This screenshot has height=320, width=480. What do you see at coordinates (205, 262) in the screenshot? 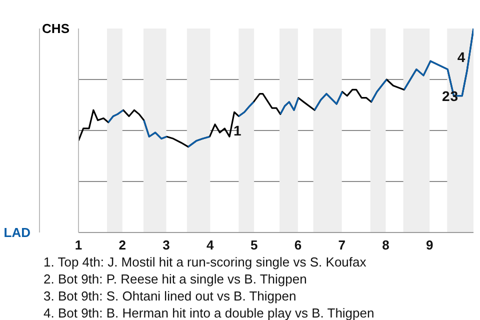
I see `text: 1. Top 4th: J. Mostil hit a run-scoring single vs S. Koufax` at bounding box center [205, 262].